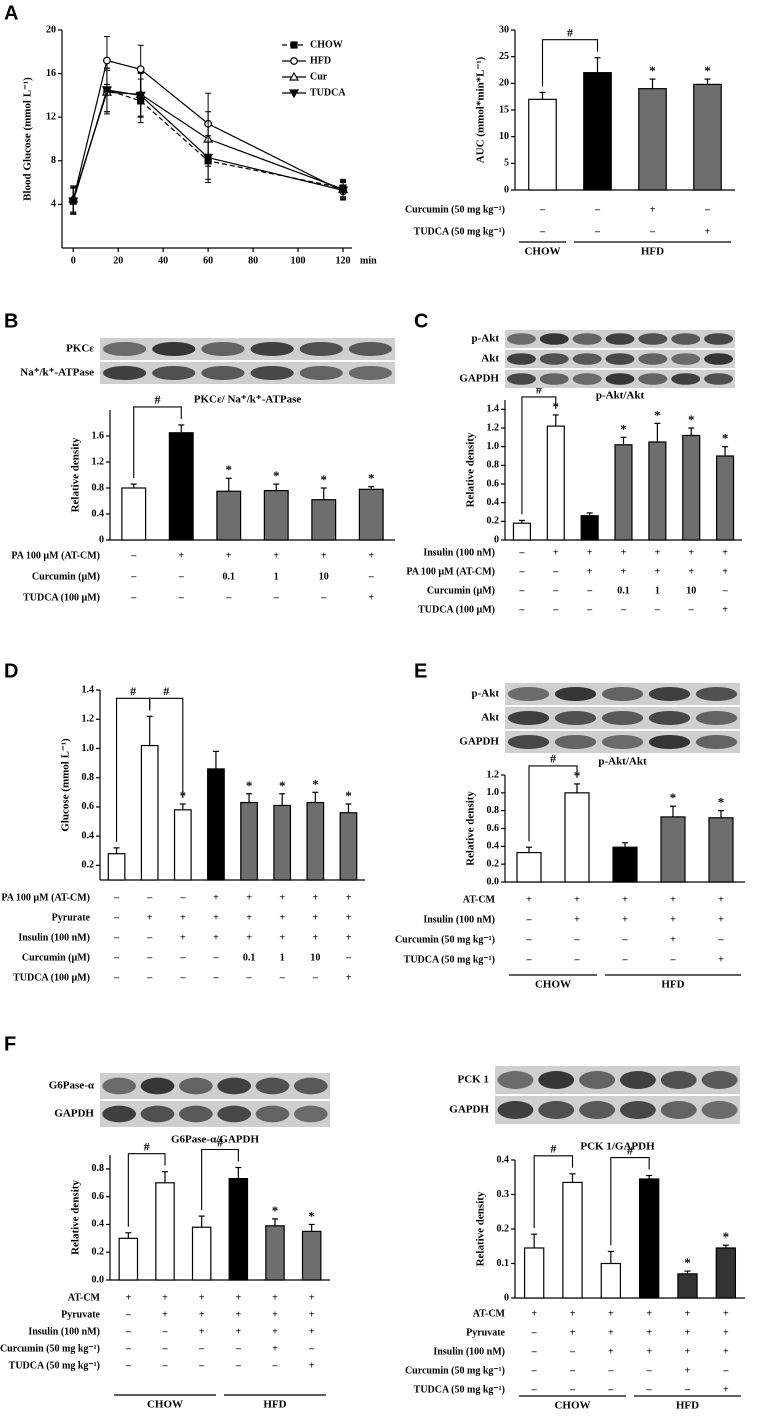 The image size is (758, 1416). I want to click on blot-row-label: Na⁺/k⁺-ATPase, so click(57, 373).